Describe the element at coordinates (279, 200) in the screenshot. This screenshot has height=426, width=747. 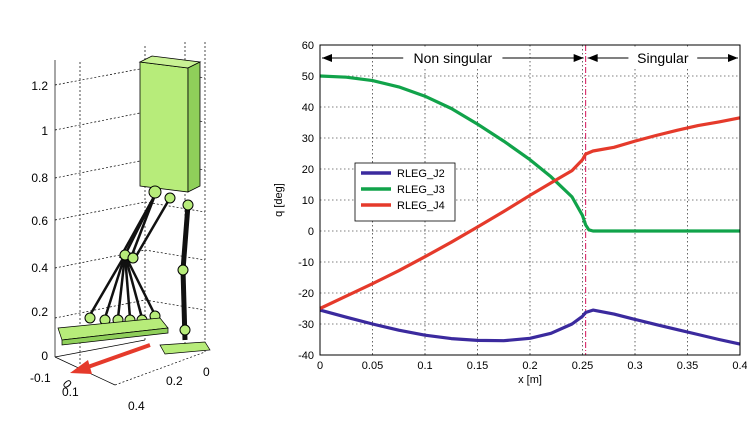
I see `y-axis-label: q [deg]` at that location.